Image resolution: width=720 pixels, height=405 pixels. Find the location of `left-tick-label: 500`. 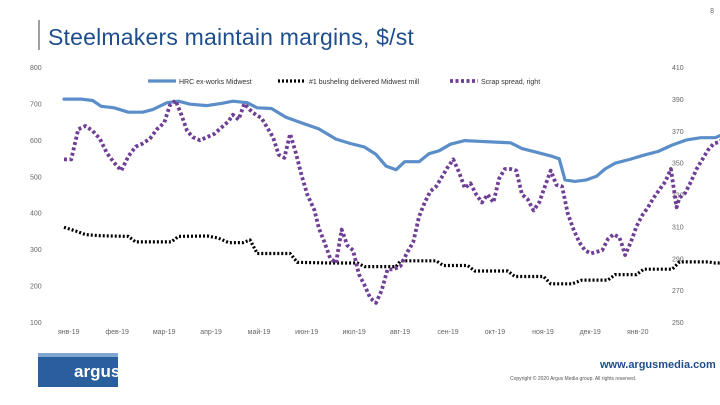

left-tick-label: 500 is located at coordinates (36, 177).